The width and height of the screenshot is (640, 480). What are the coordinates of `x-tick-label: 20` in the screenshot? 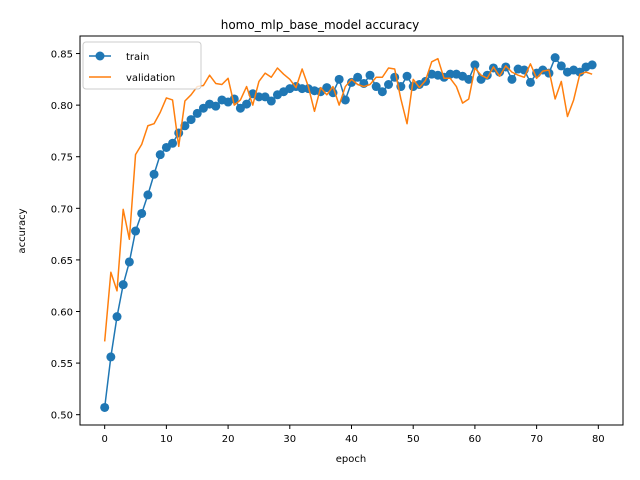 It's located at (228, 439).